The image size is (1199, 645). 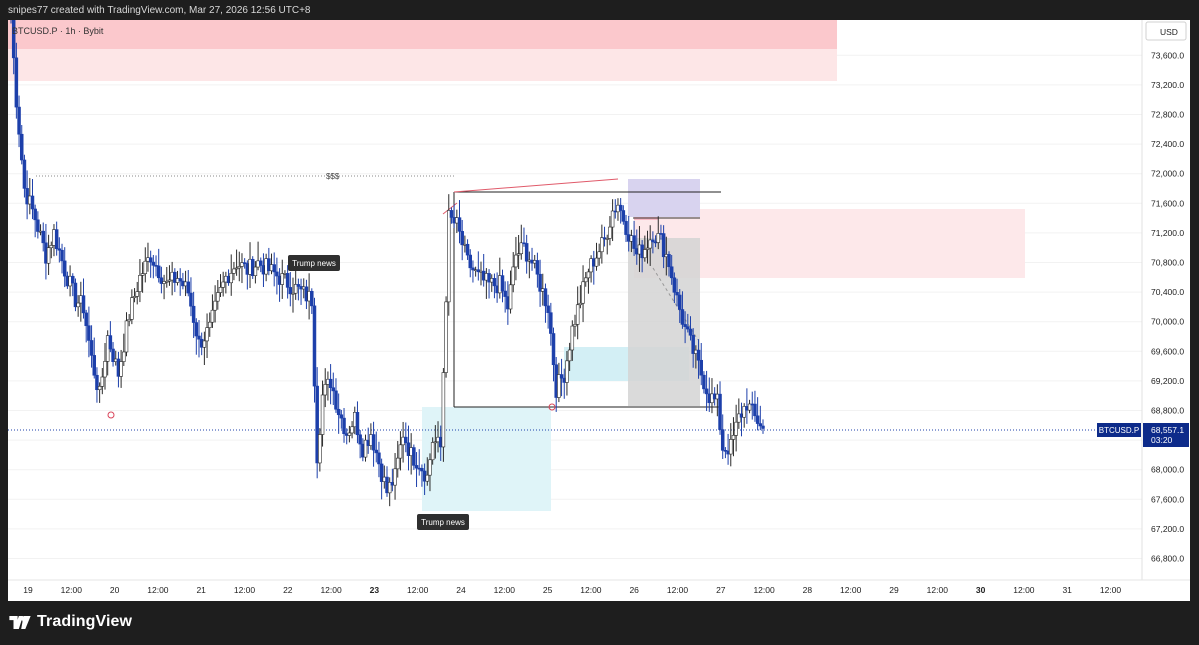 What do you see at coordinates (314, 263) in the screenshot?
I see `trump-news-label-1: Trump news` at bounding box center [314, 263].